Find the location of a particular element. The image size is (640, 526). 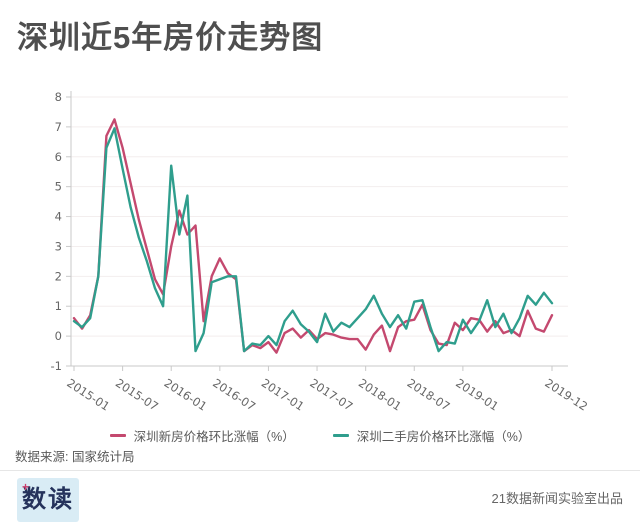

svg-text: 2019-01 is located at coordinates (477, 395).